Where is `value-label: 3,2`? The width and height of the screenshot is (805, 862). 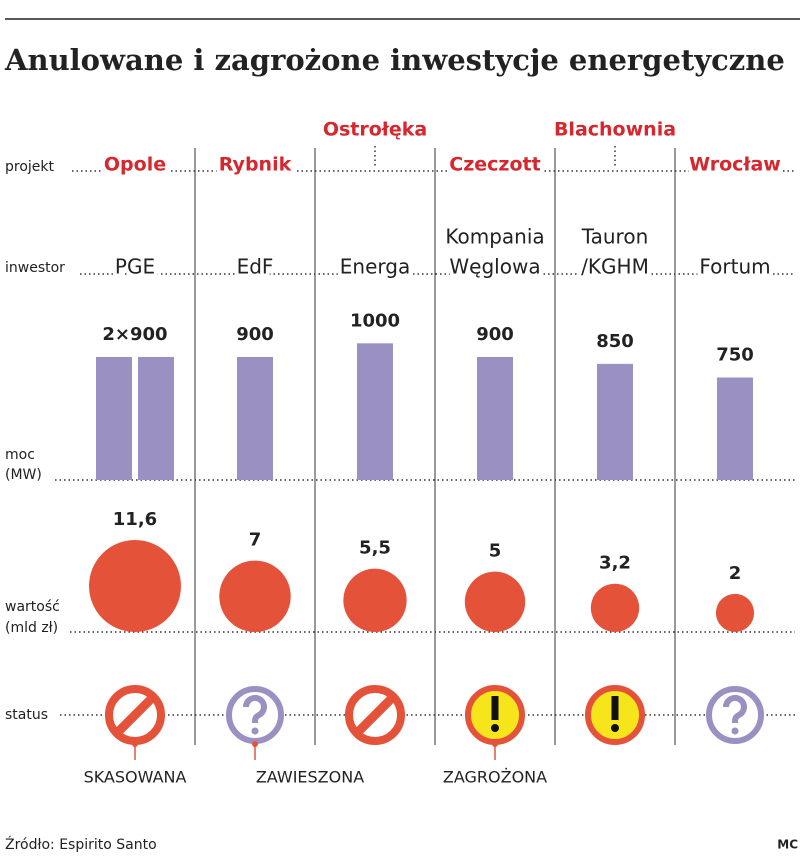 value-label: 3,2 is located at coordinates (615, 563).